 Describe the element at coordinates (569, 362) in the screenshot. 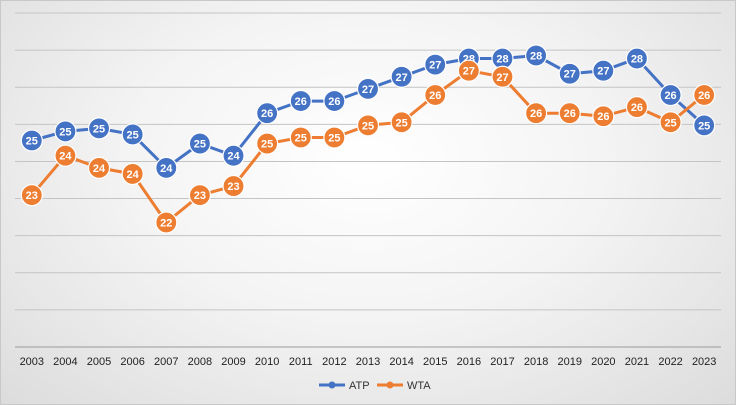

I see `x-tick-label: 2019` at that location.